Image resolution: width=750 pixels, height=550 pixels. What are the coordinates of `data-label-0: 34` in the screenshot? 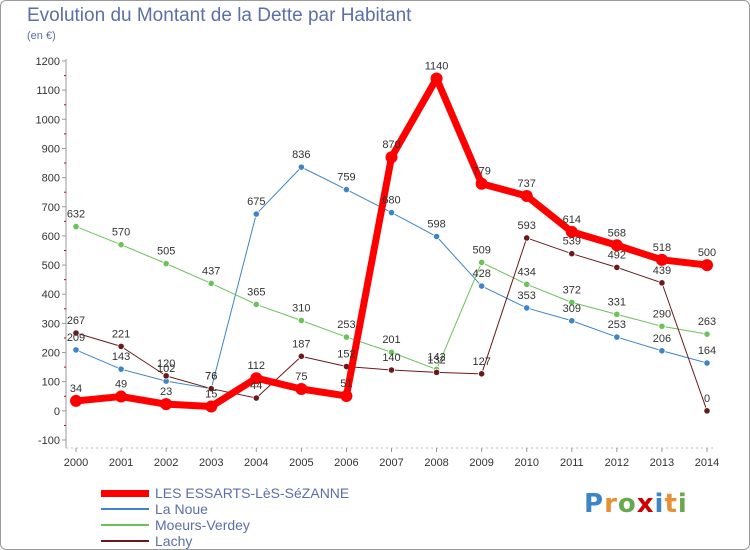 It's located at (76, 389).